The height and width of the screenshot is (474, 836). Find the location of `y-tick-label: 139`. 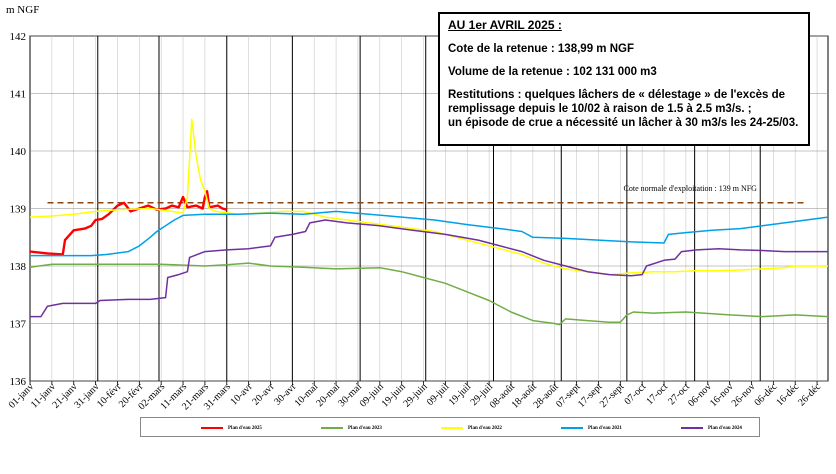

y-tick-label: 139 is located at coordinates (18, 210).